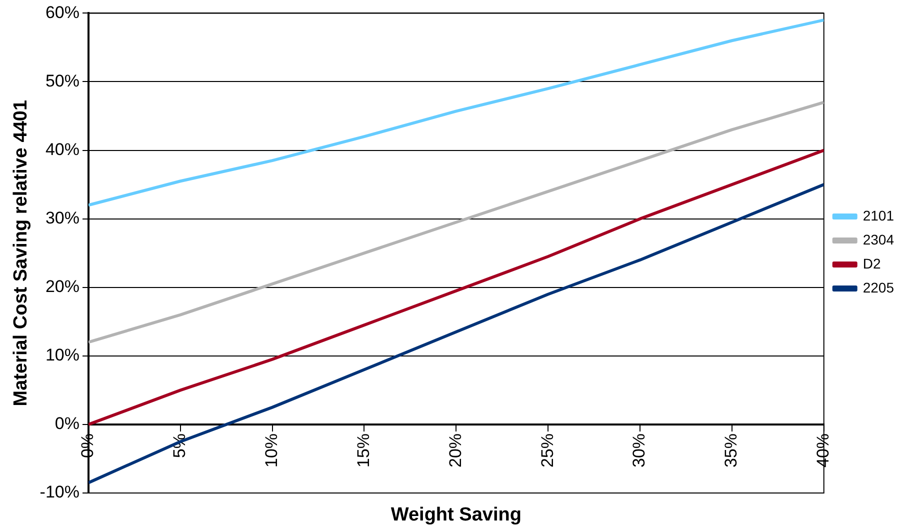  I want to click on y-tick-label: 10%, so click(62, 355).